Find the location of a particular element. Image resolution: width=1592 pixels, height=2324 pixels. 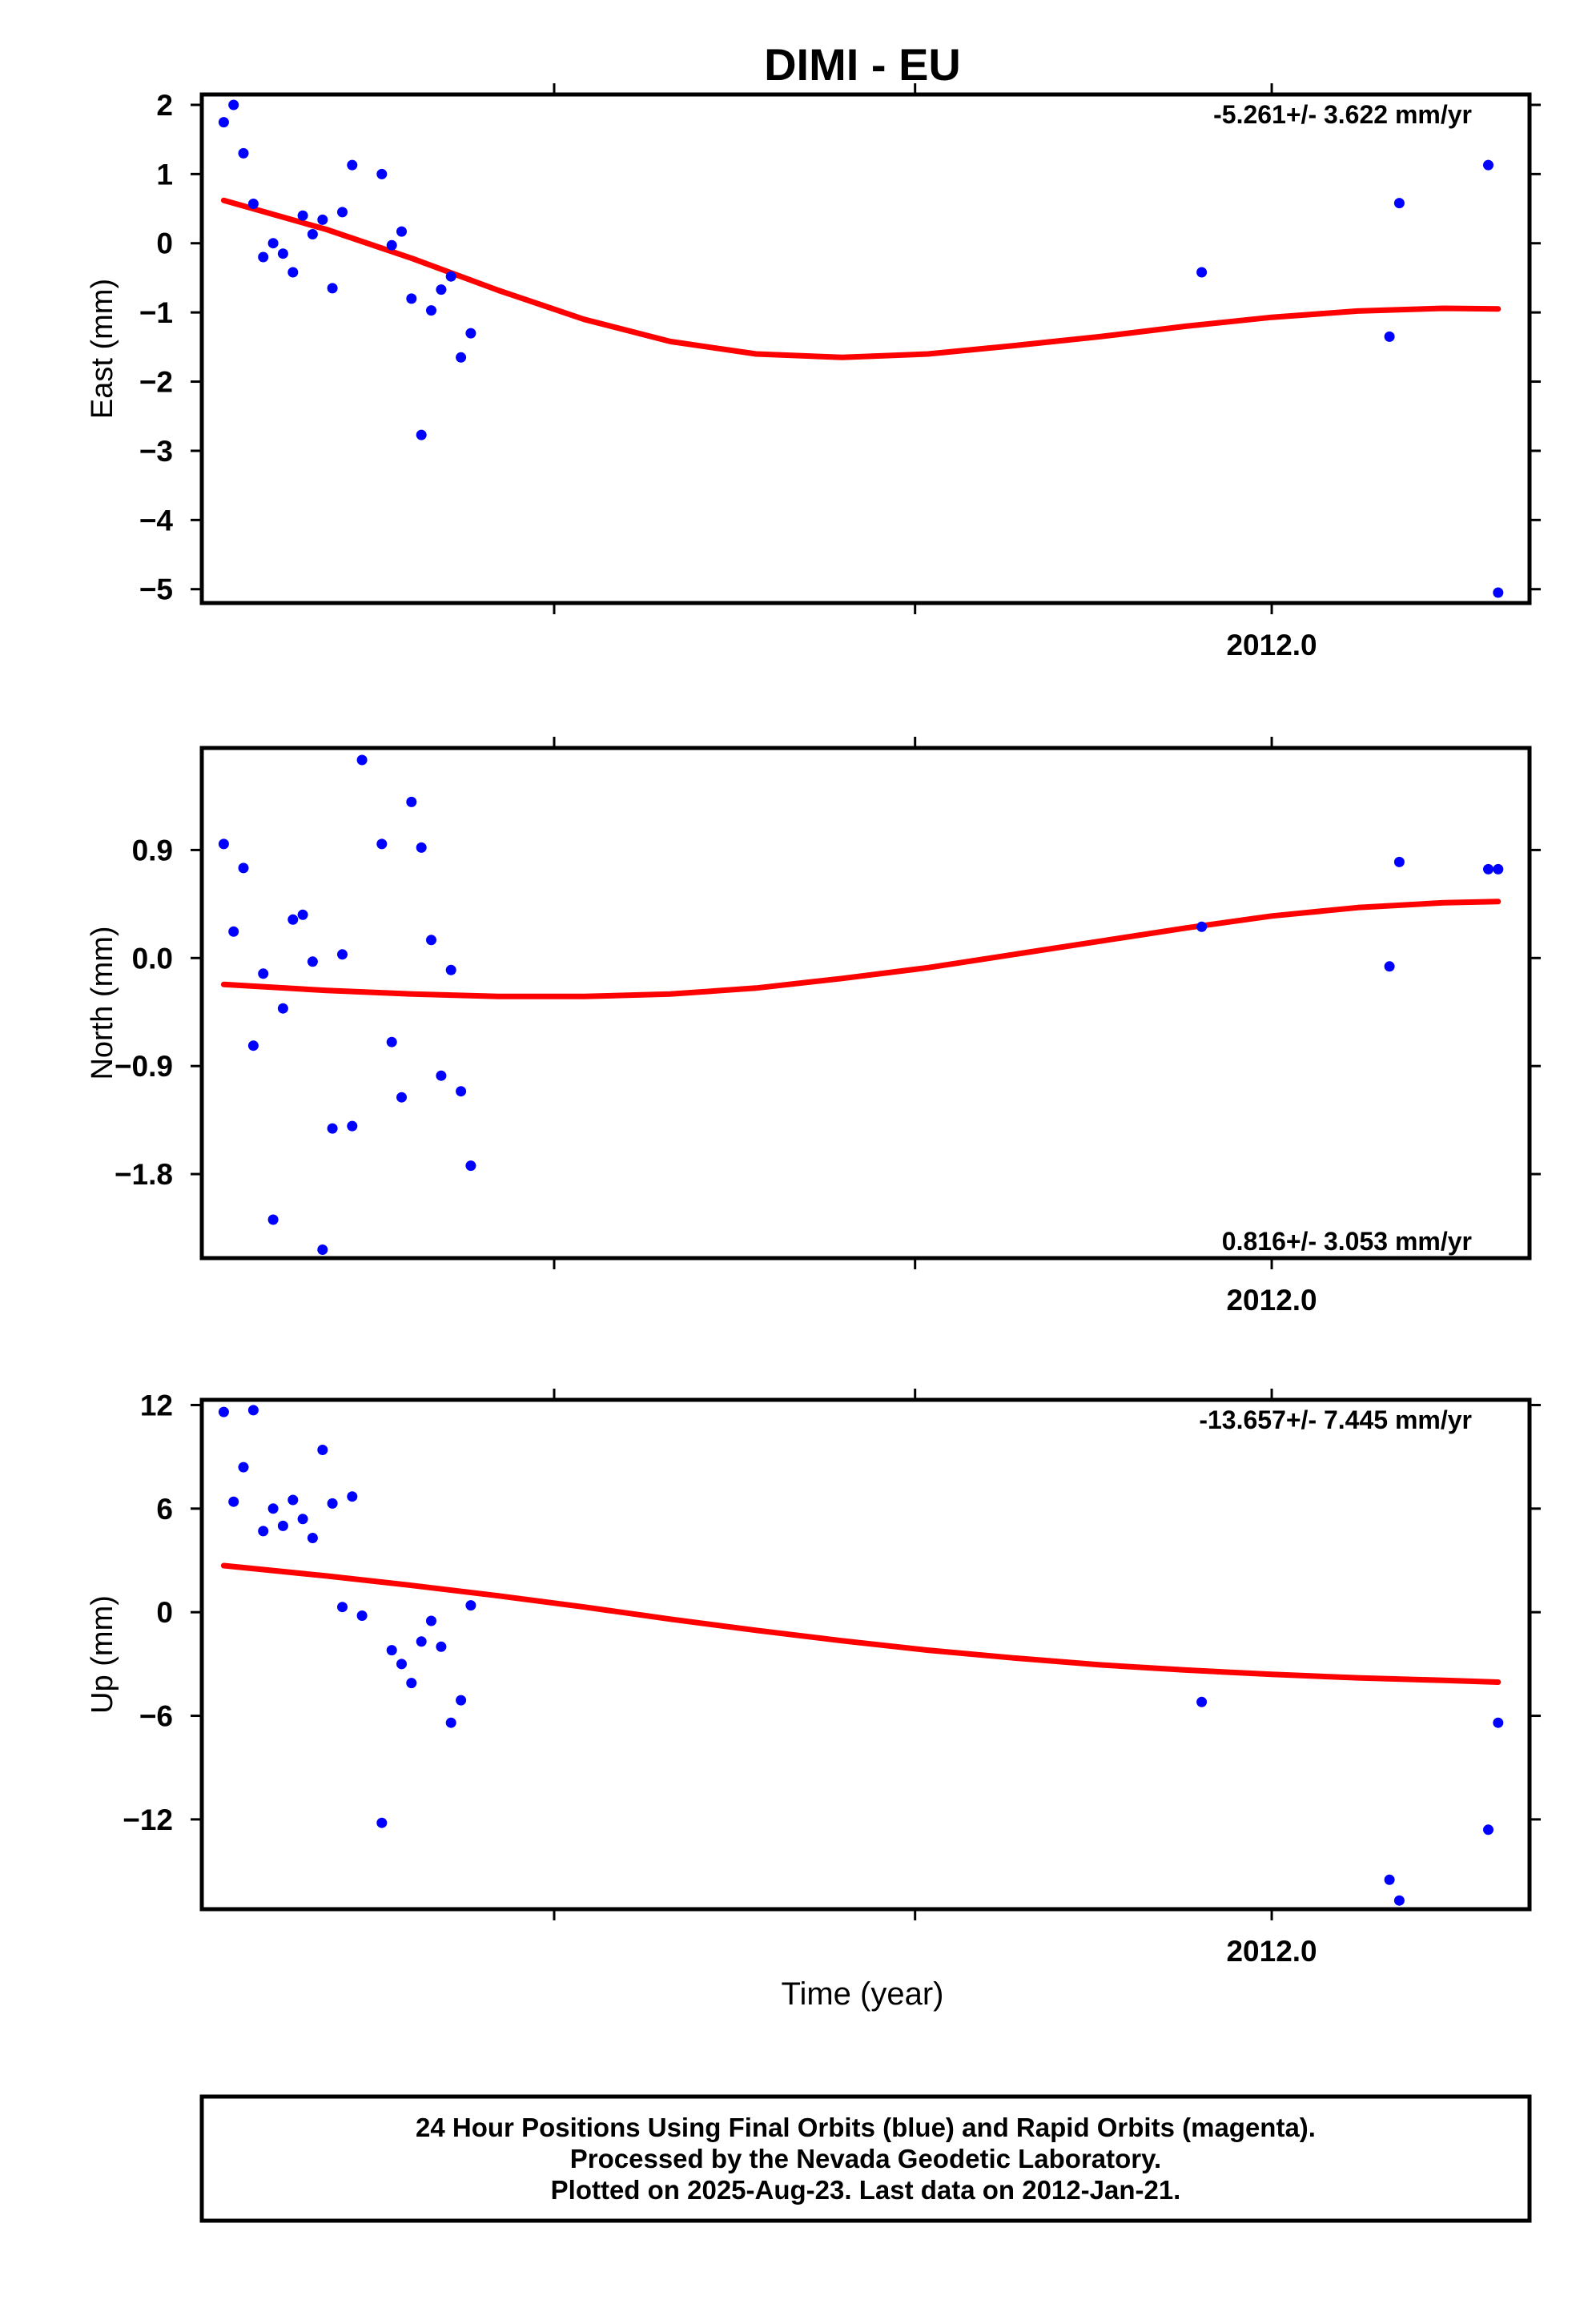

north-x-tick-label: 2012.0 is located at coordinates (1271, 1300).